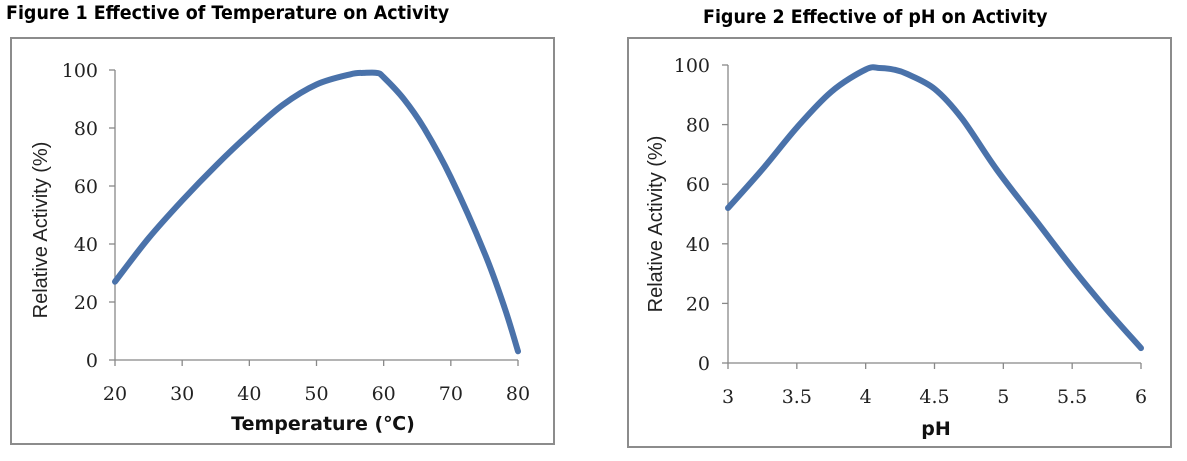 This screenshot has width=1187, height=461. What do you see at coordinates (875, 17) in the screenshot?
I see `chart-2-title: Figure 2 Effective of pH on Activity` at bounding box center [875, 17].